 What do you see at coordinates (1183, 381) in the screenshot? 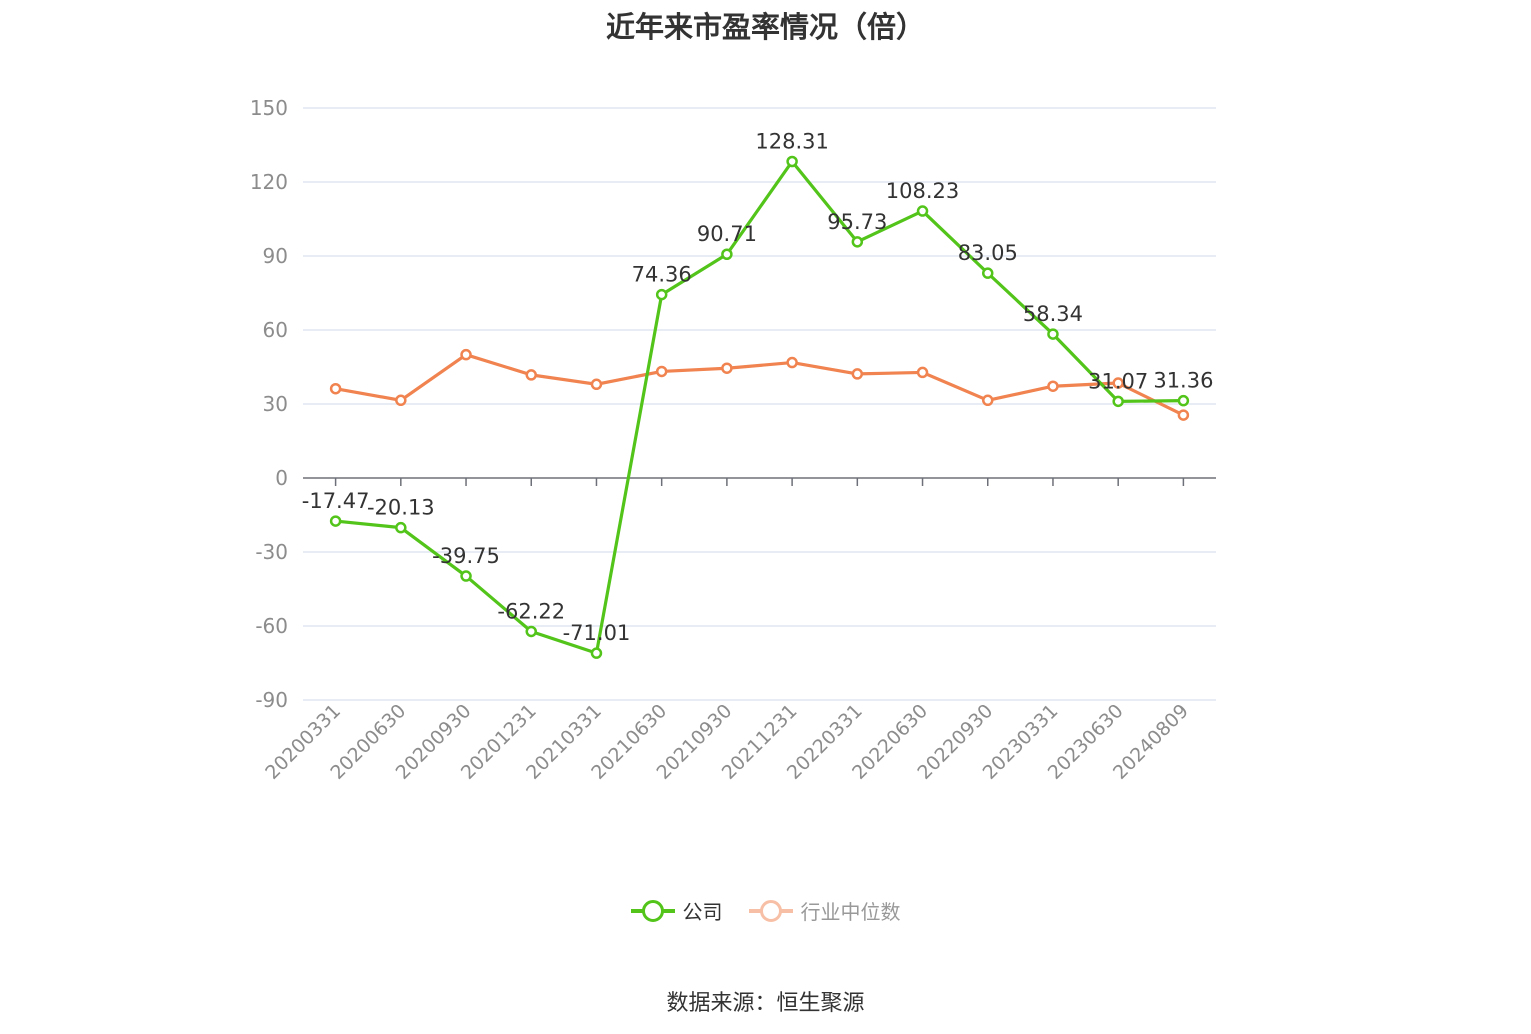
I see `data-label-company: 31.36` at bounding box center [1183, 381].